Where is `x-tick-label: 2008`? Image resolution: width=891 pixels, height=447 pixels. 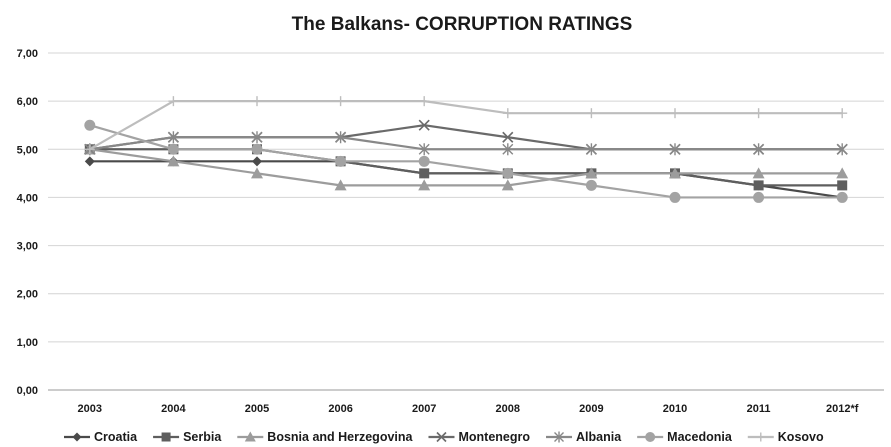 x-tick-label: 2008 is located at coordinates (508, 409).